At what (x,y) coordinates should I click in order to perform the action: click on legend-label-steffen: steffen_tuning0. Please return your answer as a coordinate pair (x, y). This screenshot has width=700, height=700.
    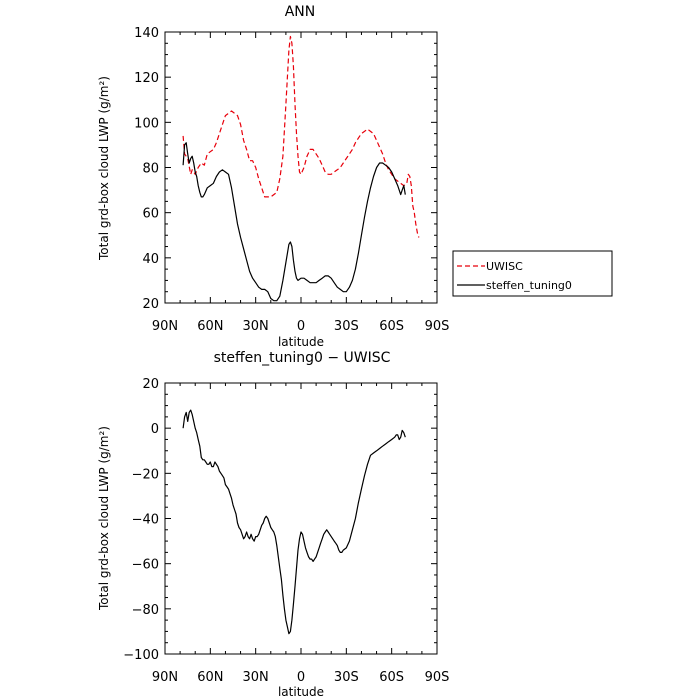
    Looking at the image, I should click on (529, 285).